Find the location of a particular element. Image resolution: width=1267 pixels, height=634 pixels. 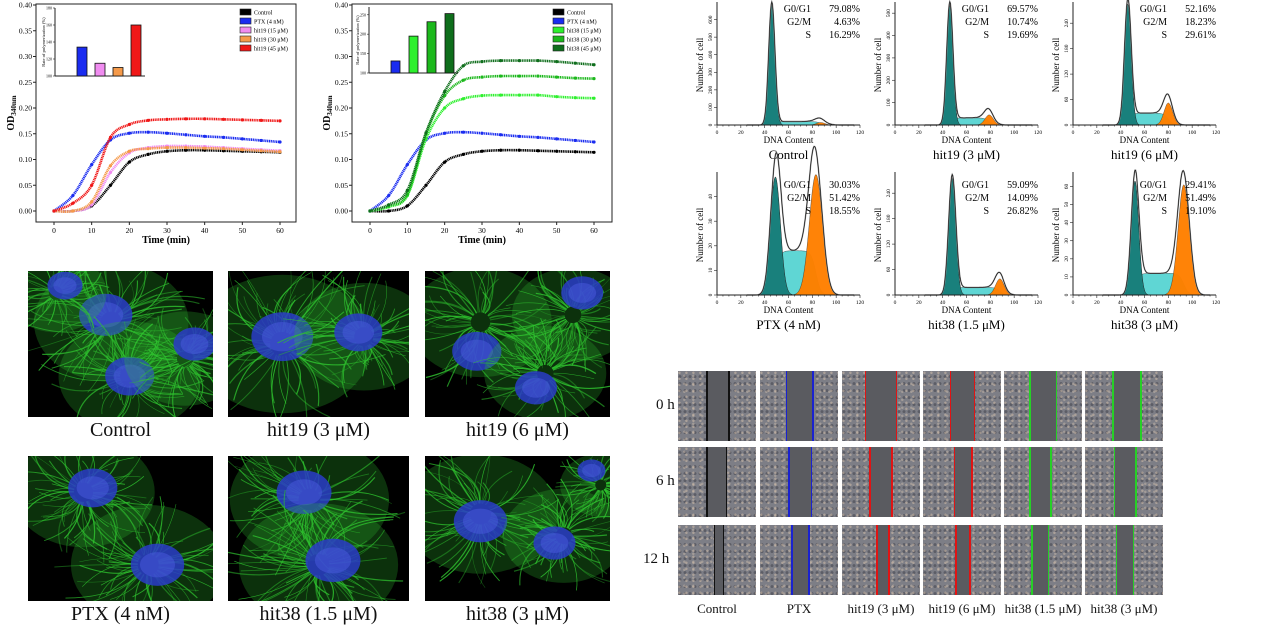

x-tick-label: 10 is located at coordinates (408, 230).